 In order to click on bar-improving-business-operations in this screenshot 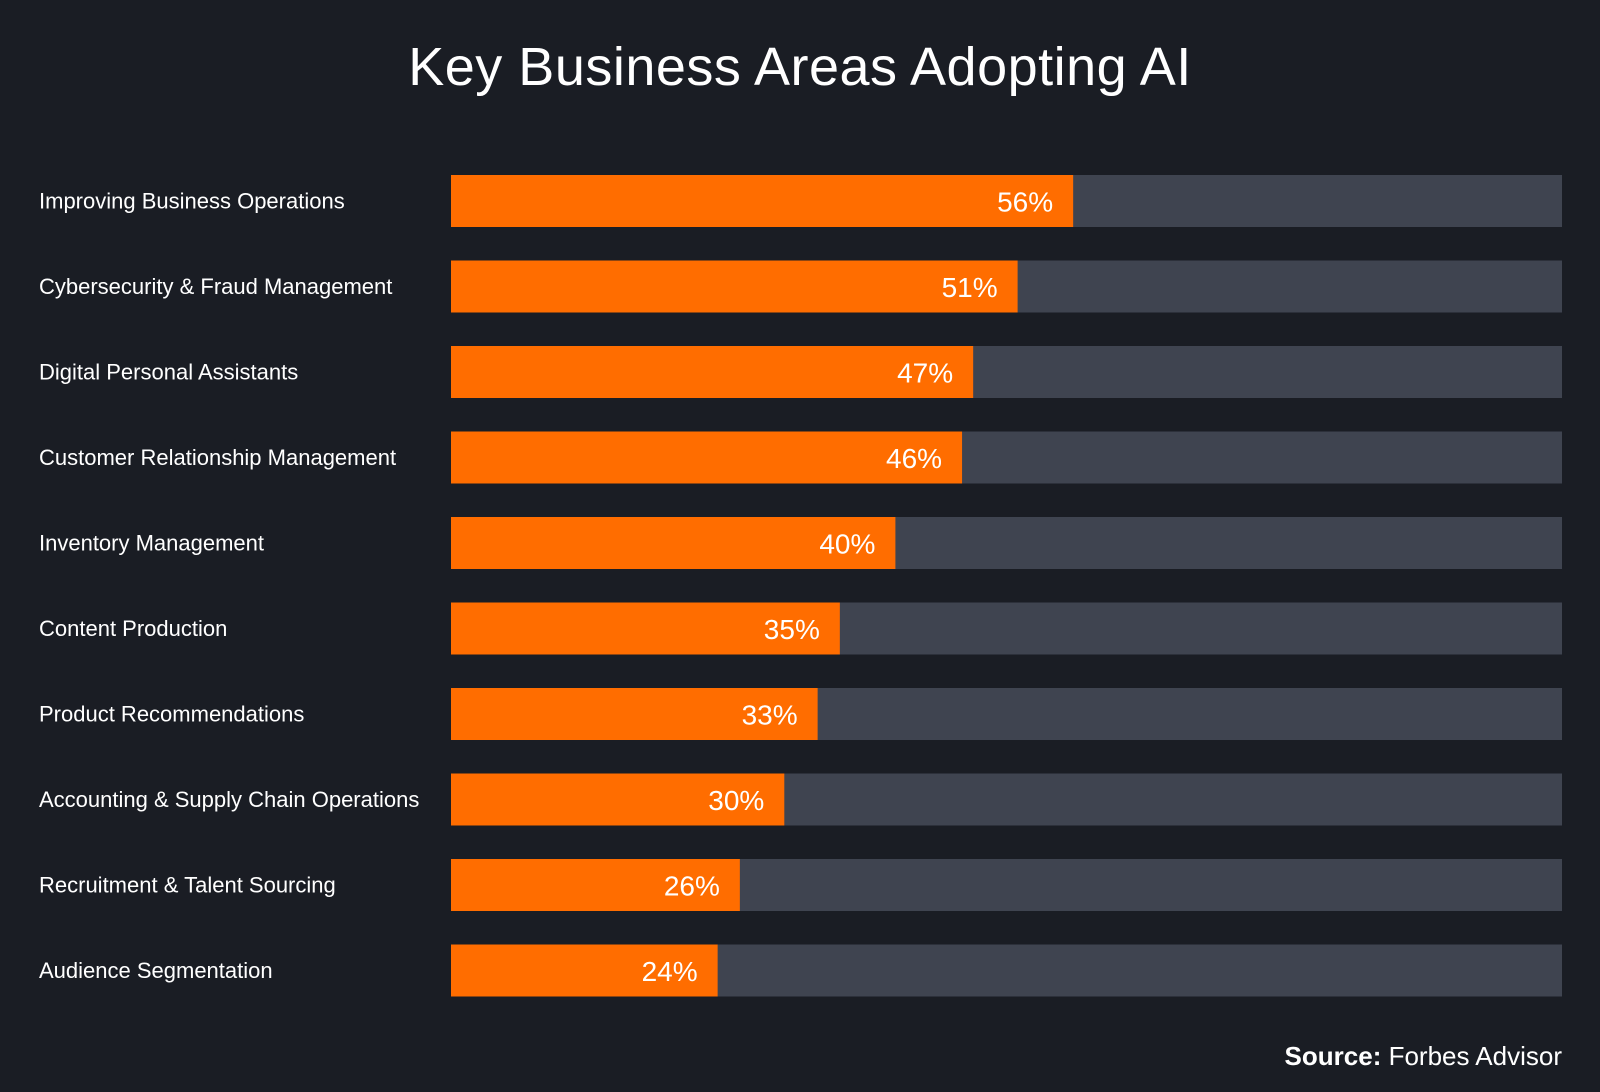, I will do `click(762, 201)`.